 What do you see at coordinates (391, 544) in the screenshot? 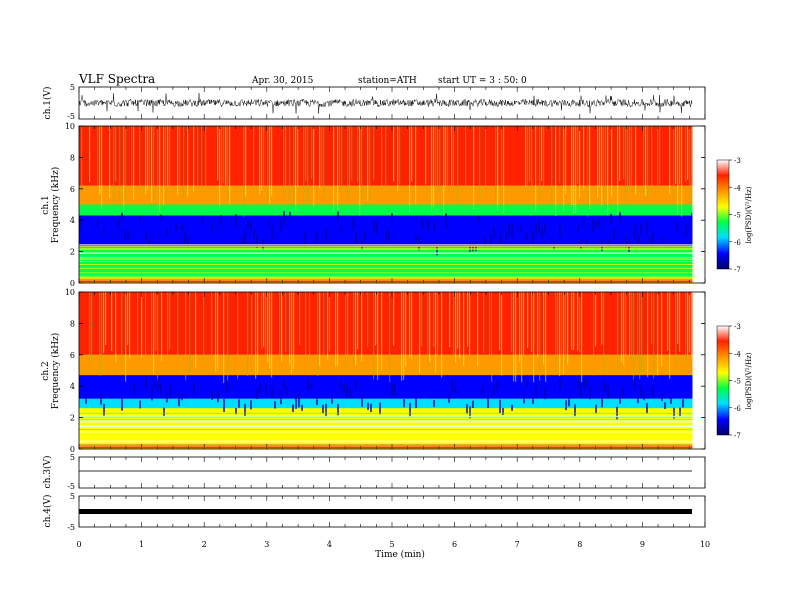
I see `time-tick-label: 5` at bounding box center [391, 544].